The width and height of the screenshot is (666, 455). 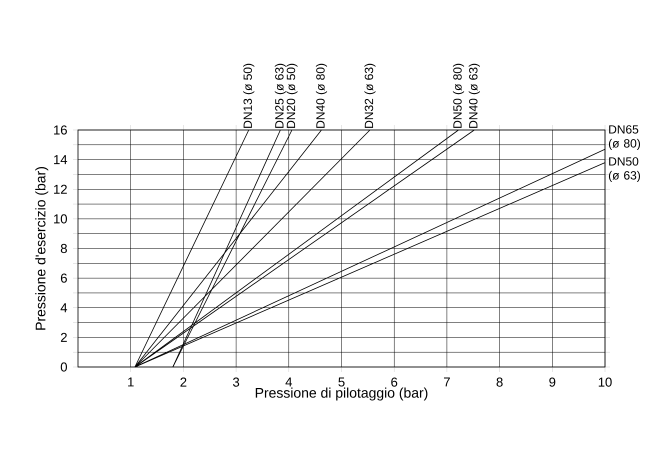 What do you see at coordinates (280, 96) in the screenshot?
I see `text: DN25 (ø 63)` at bounding box center [280, 96].